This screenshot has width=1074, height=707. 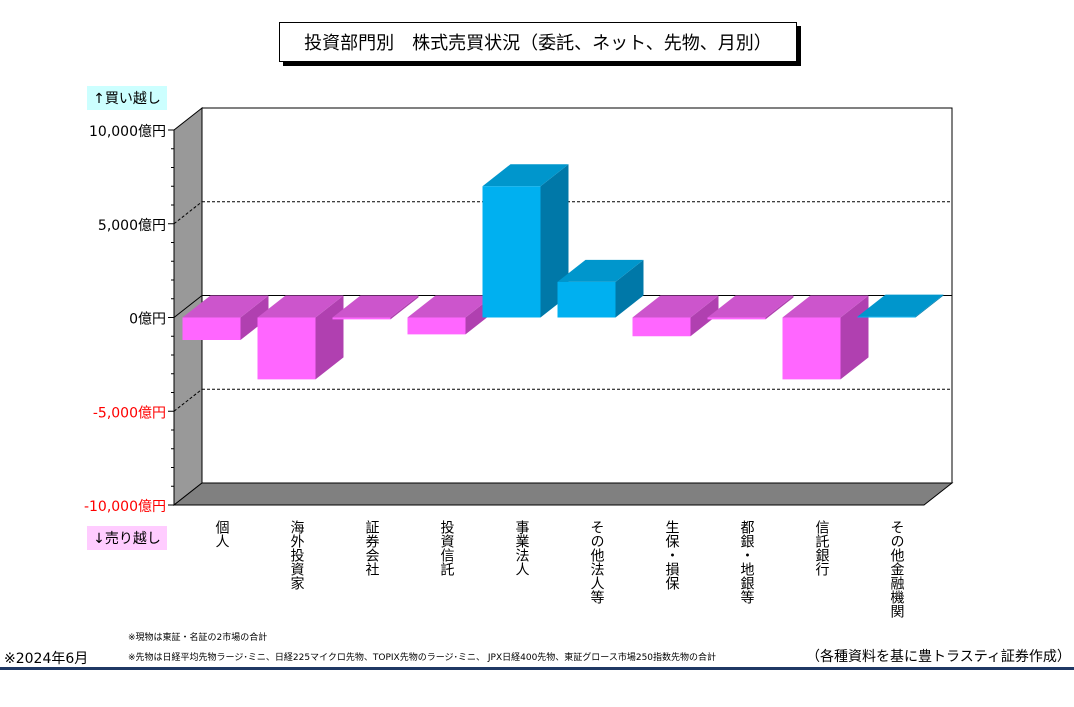 What do you see at coordinates (897, 569) in the screenshot?
I see `category-label: その他金融機関` at bounding box center [897, 569].